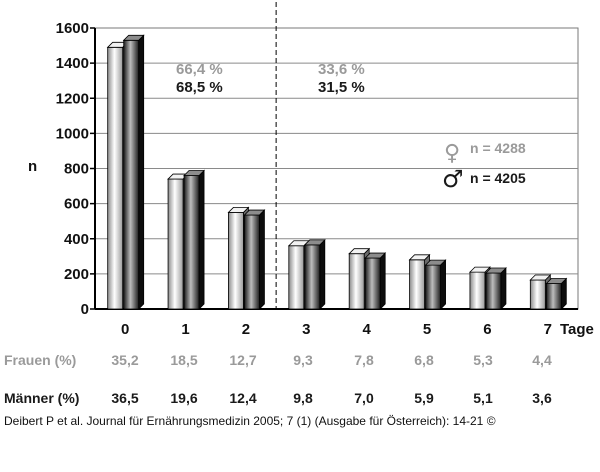  Describe the element at coordinates (72, 28) in the screenshot. I see `y-tick-label: 1600` at that location.